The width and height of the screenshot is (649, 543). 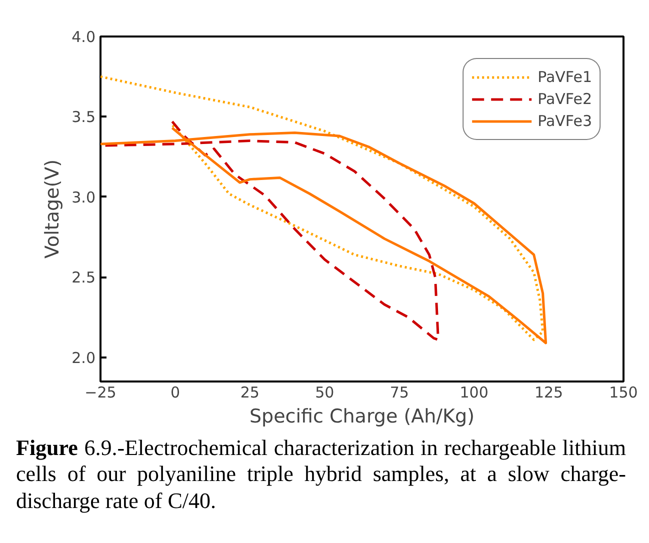 What do you see at coordinates (399, 393) in the screenshot?
I see `x-tick-label: 75` at bounding box center [399, 393].